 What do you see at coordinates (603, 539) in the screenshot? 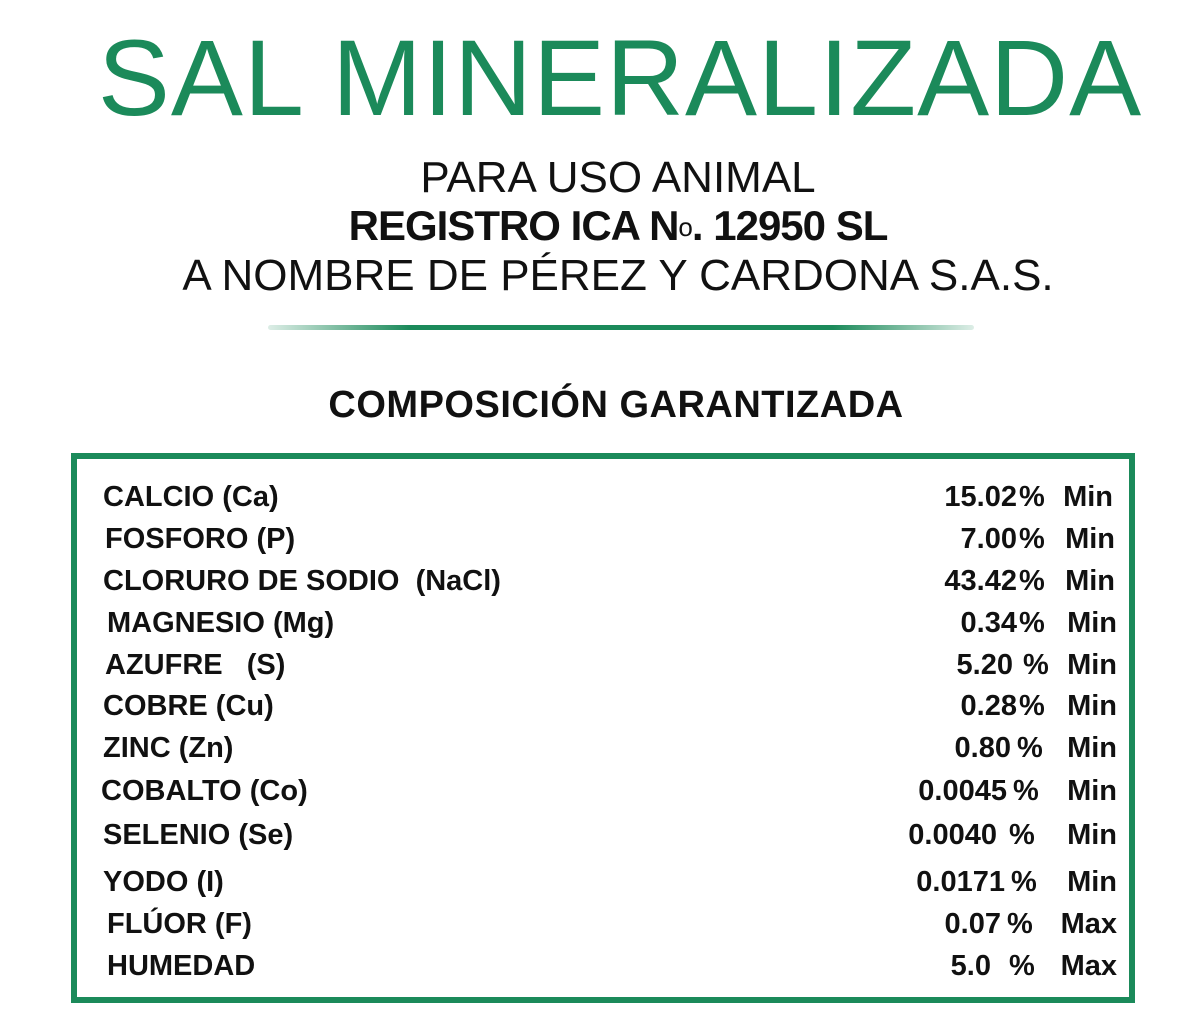
I see `table-row: FOSFORO (P) 7.00 % Min` at bounding box center [603, 539].